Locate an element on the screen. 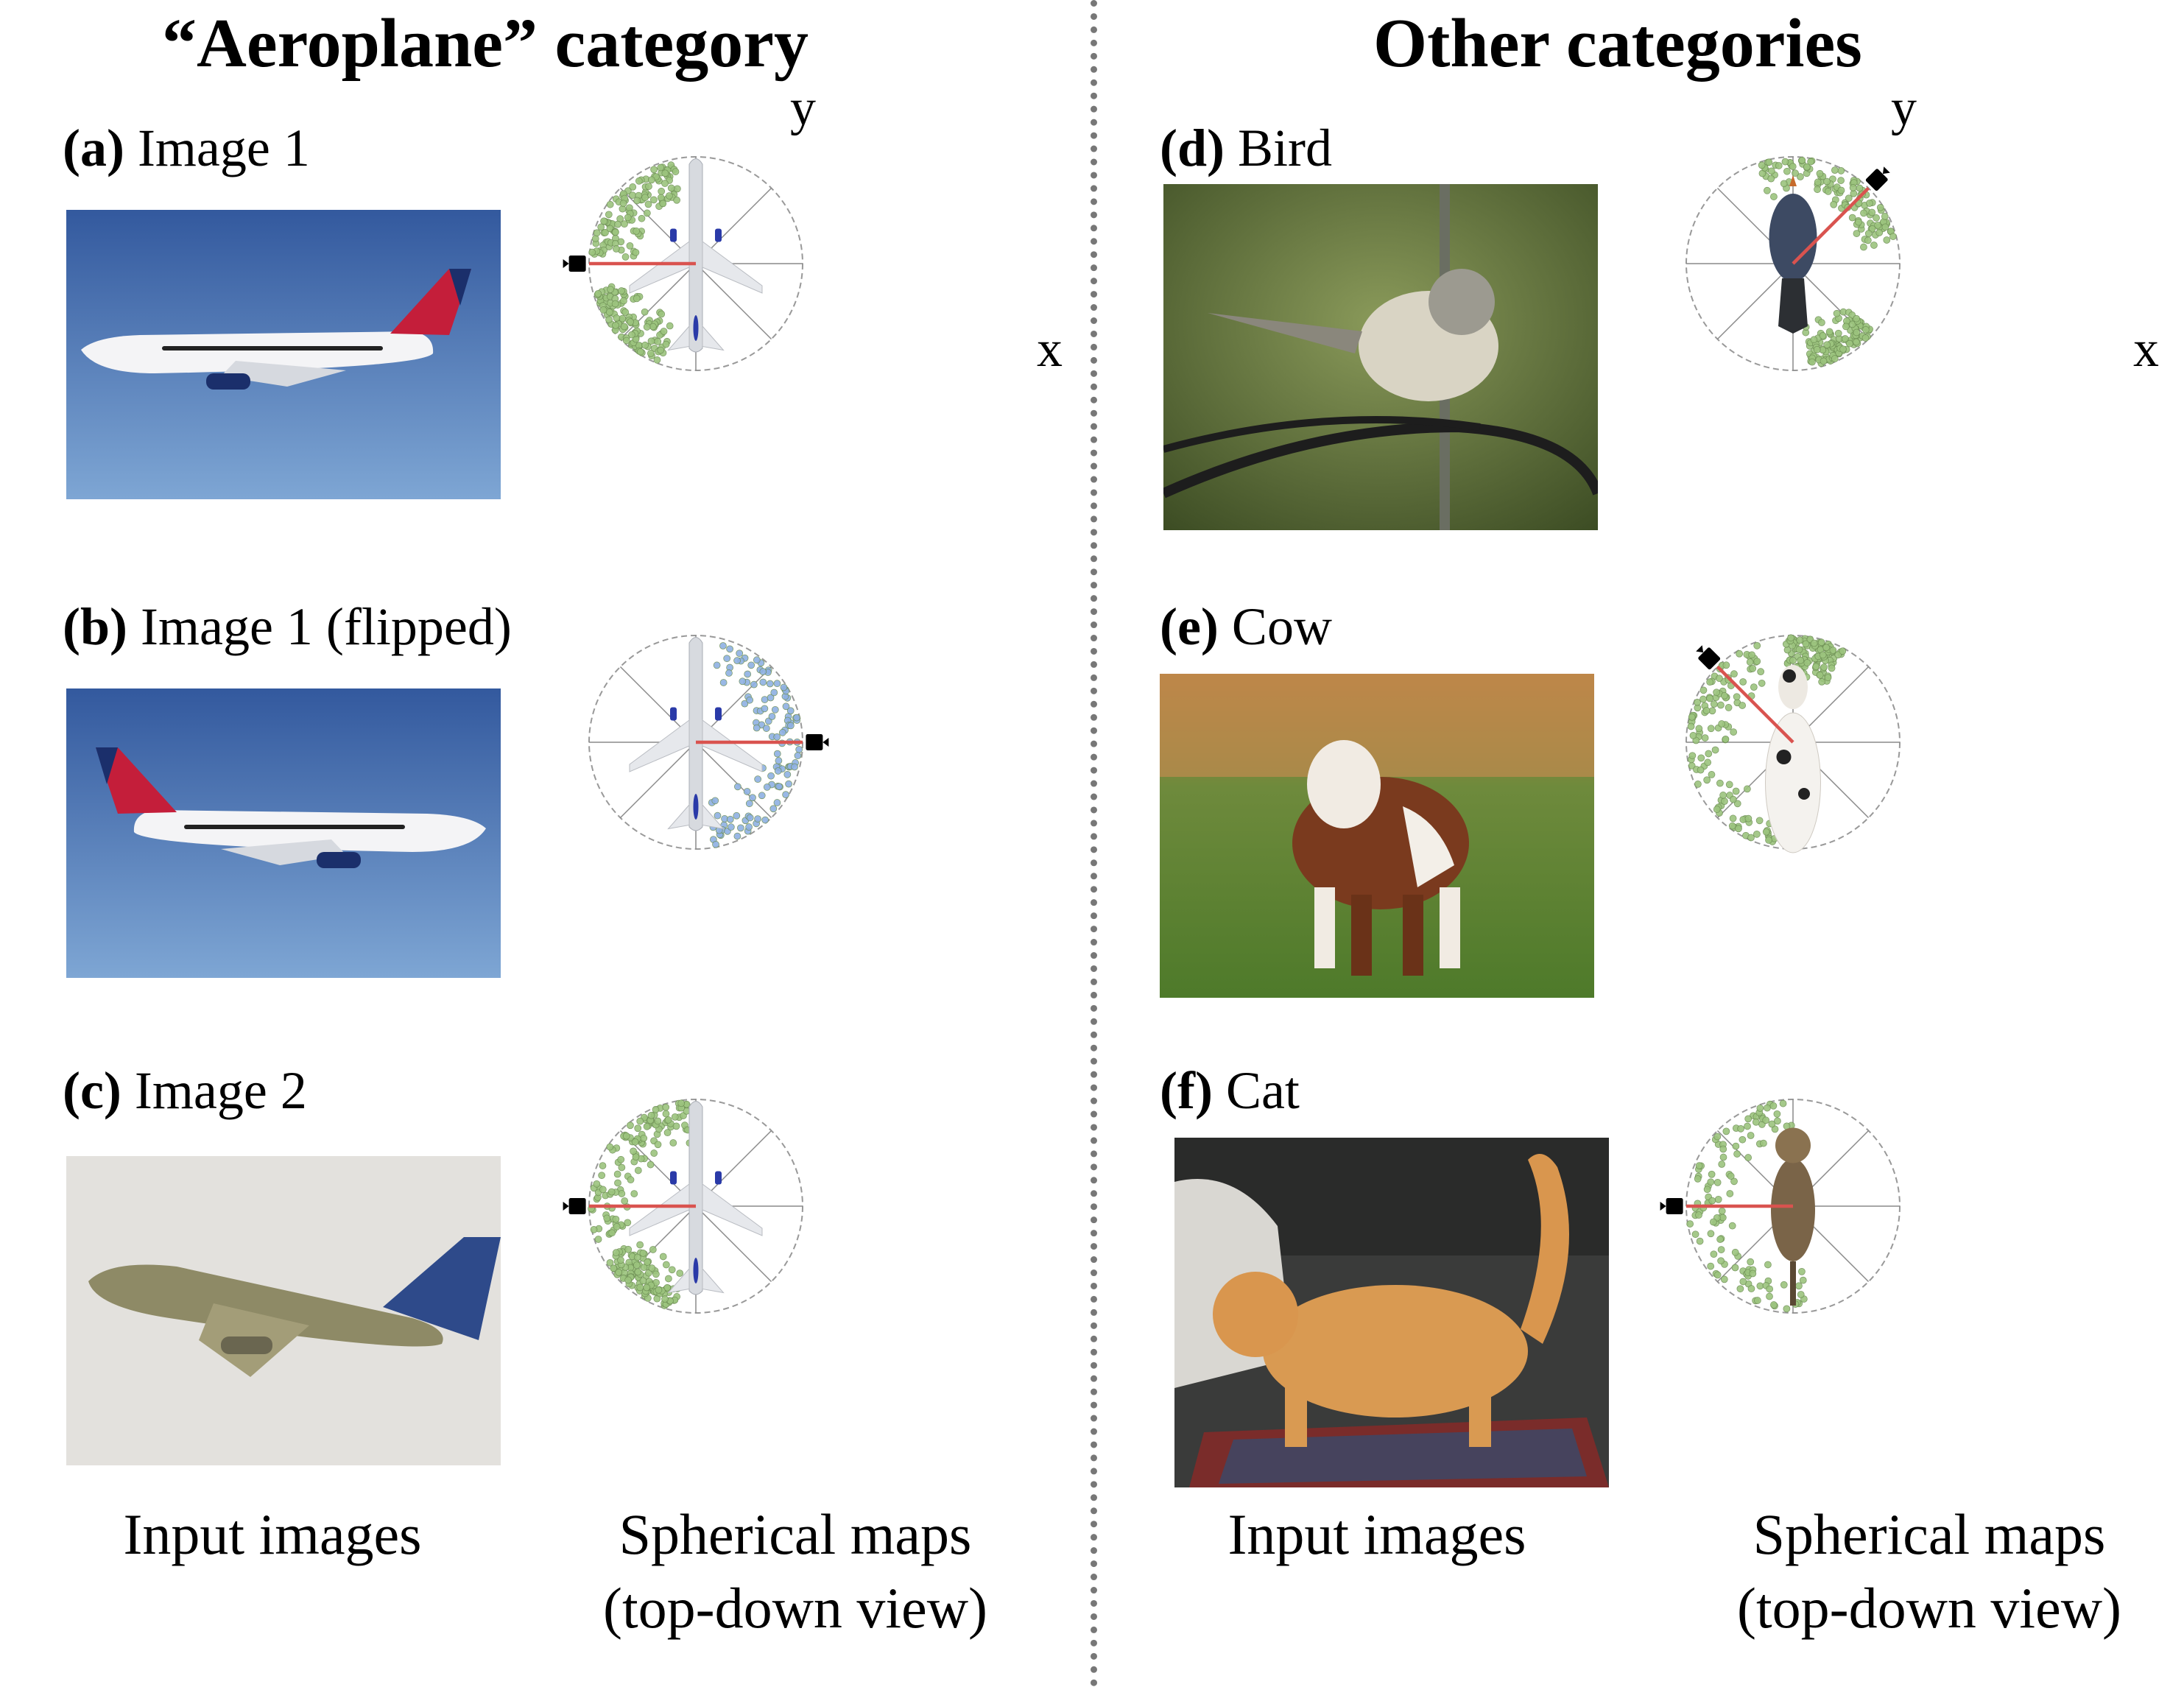  cat-silhouette is located at coordinates (1793, 1216).